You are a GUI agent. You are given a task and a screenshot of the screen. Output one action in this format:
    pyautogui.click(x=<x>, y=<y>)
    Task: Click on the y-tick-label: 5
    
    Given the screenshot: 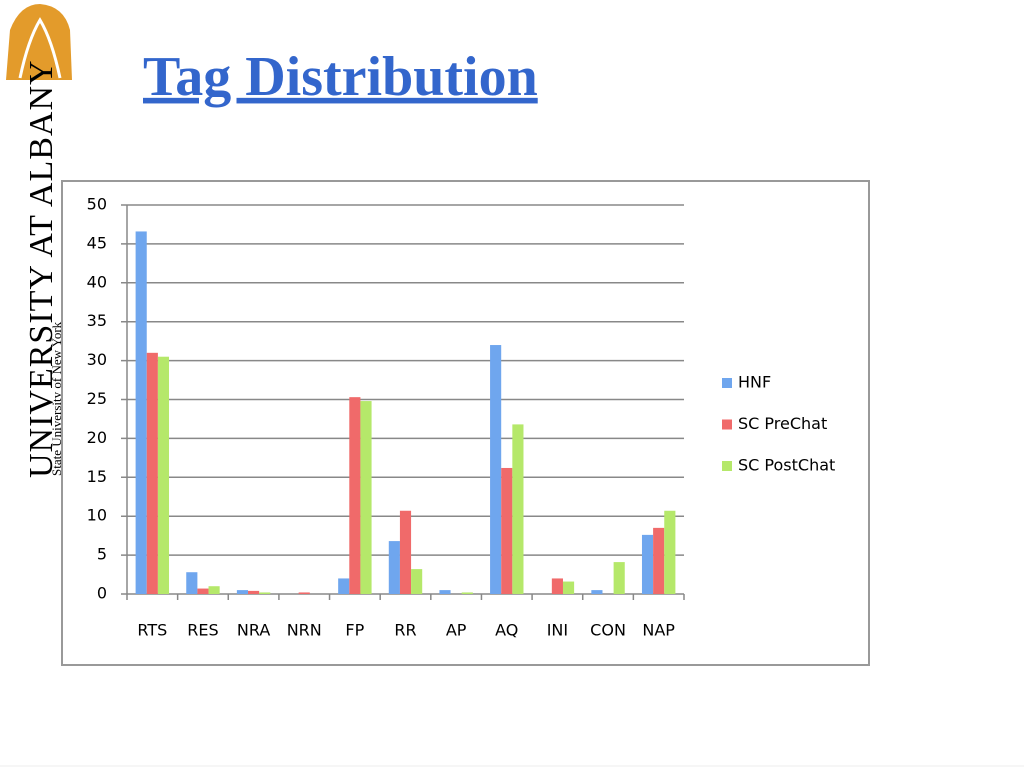 What is the action you would take?
    pyautogui.click(x=102, y=554)
    